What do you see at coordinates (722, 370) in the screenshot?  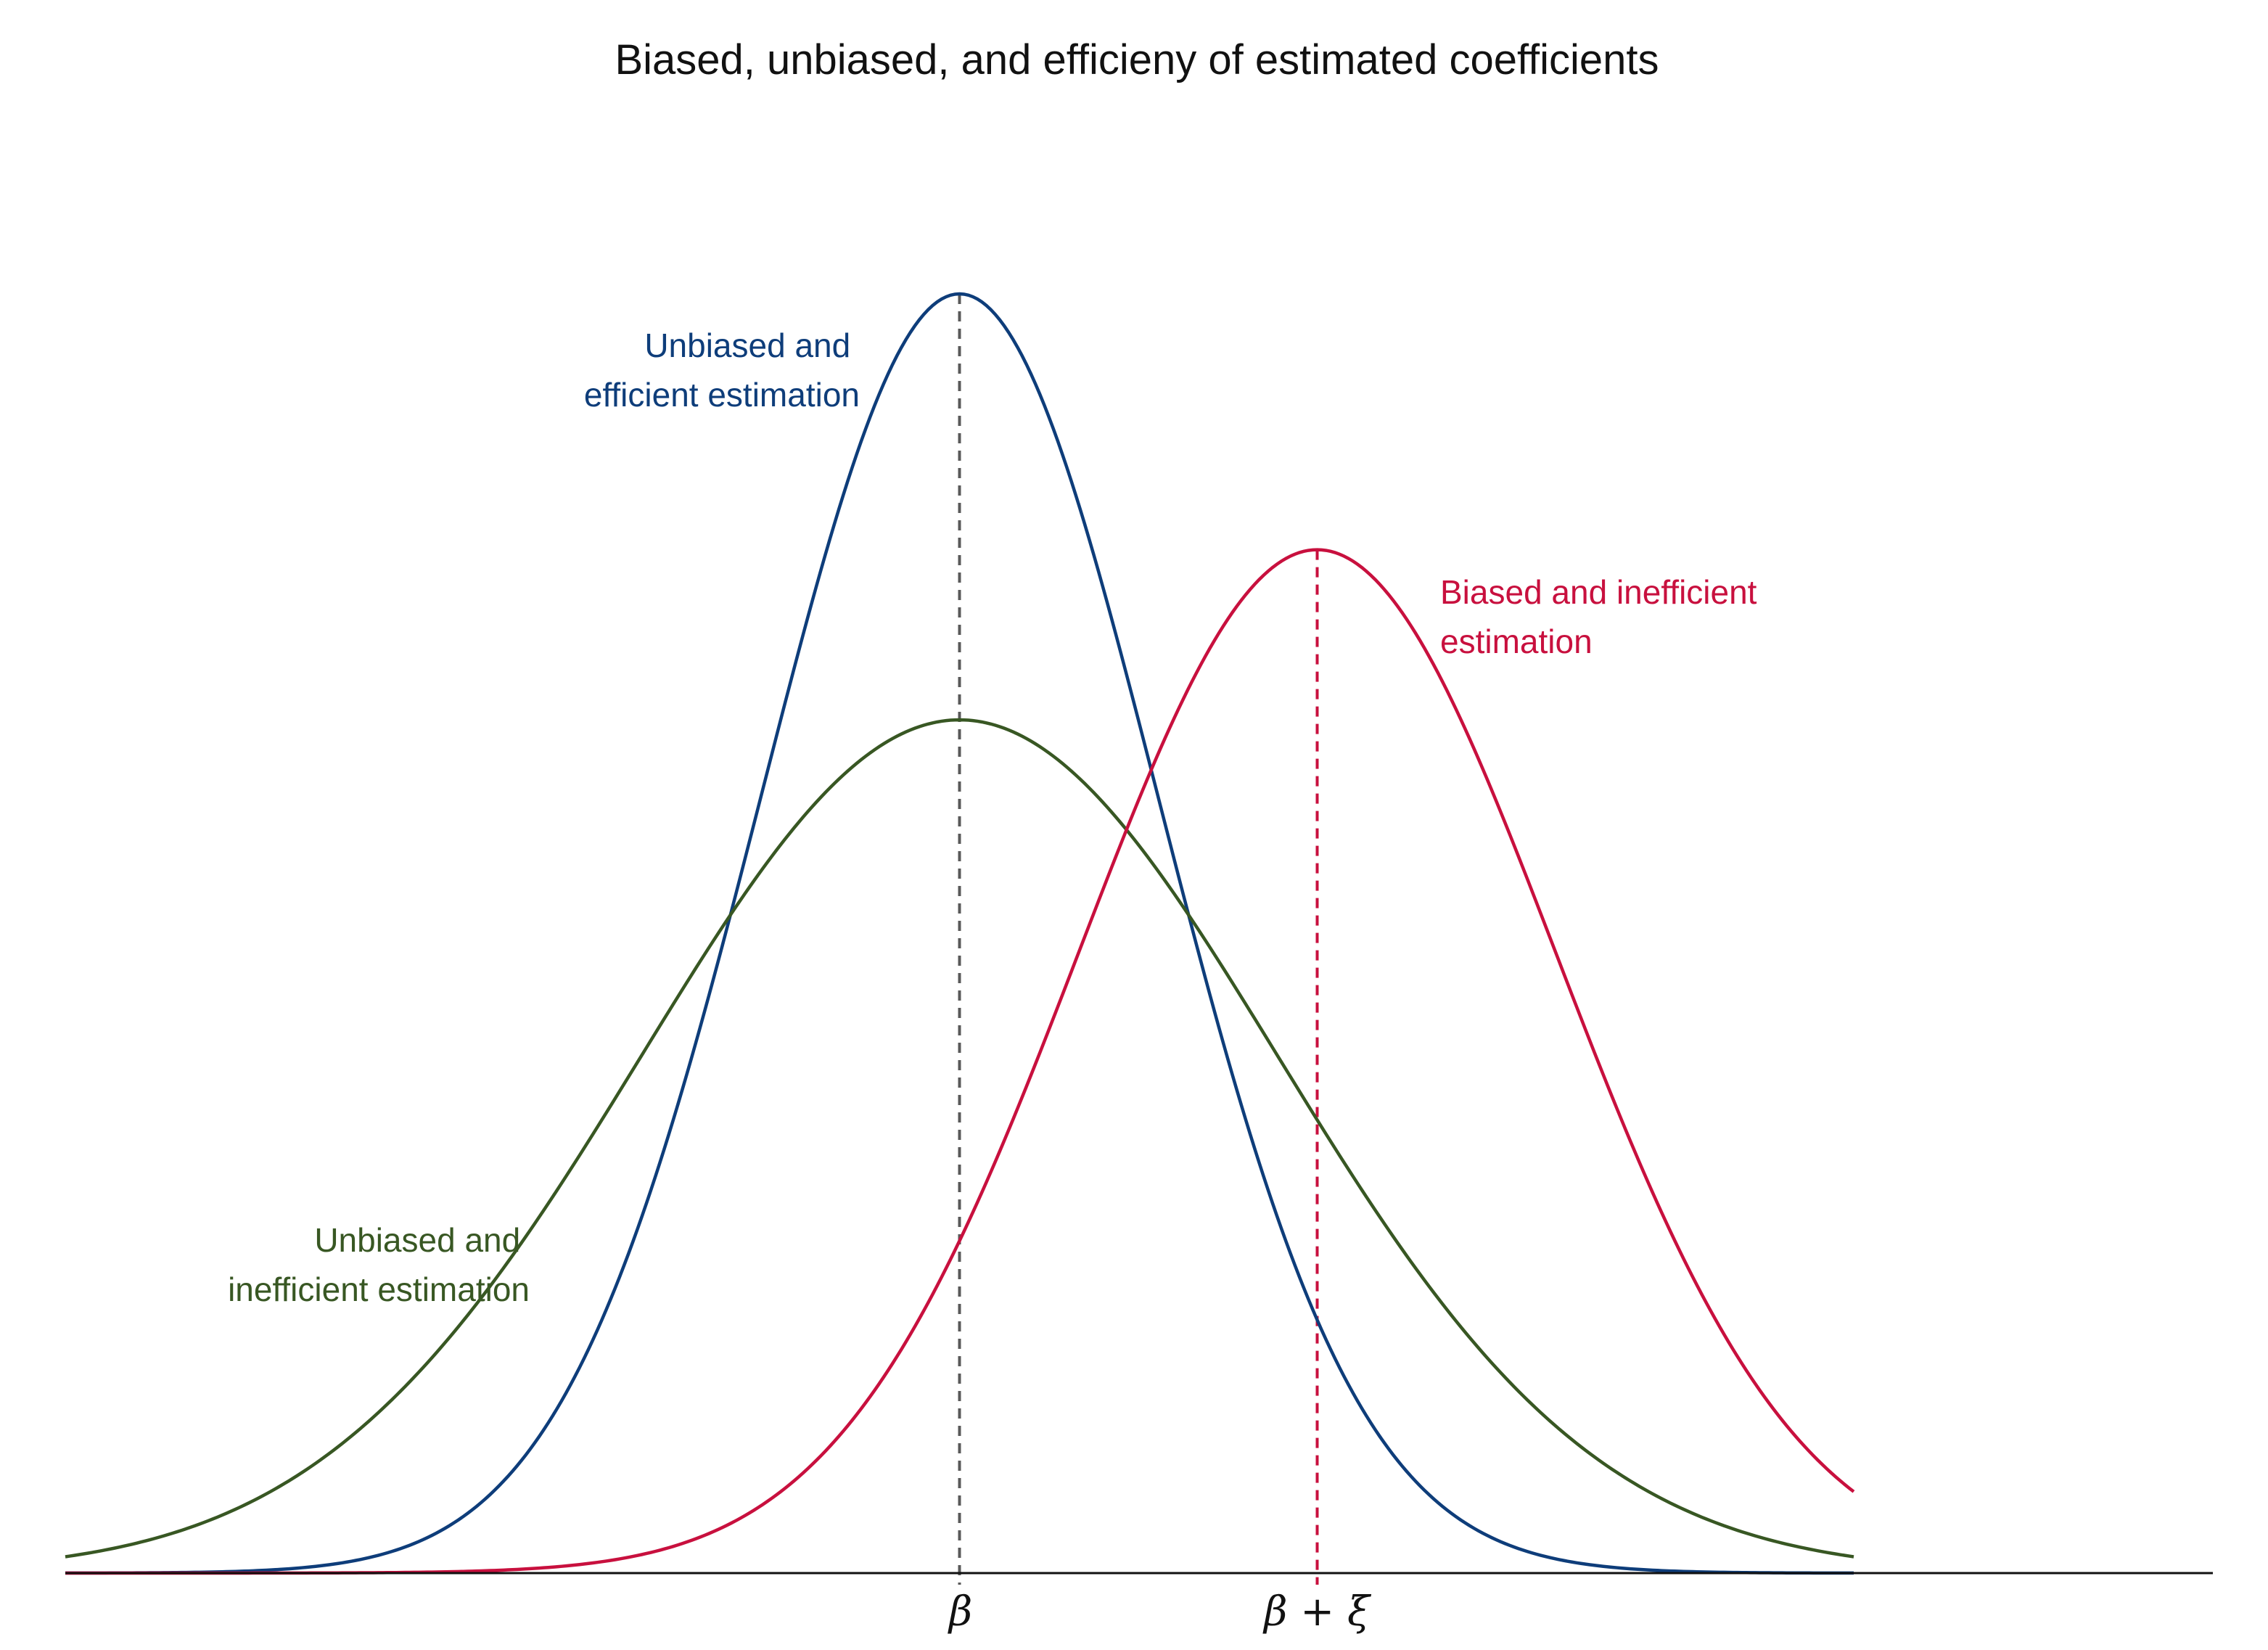 I see `label-unbiased-efficient: Unbiased and efficient estimation` at bounding box center [722, 370].